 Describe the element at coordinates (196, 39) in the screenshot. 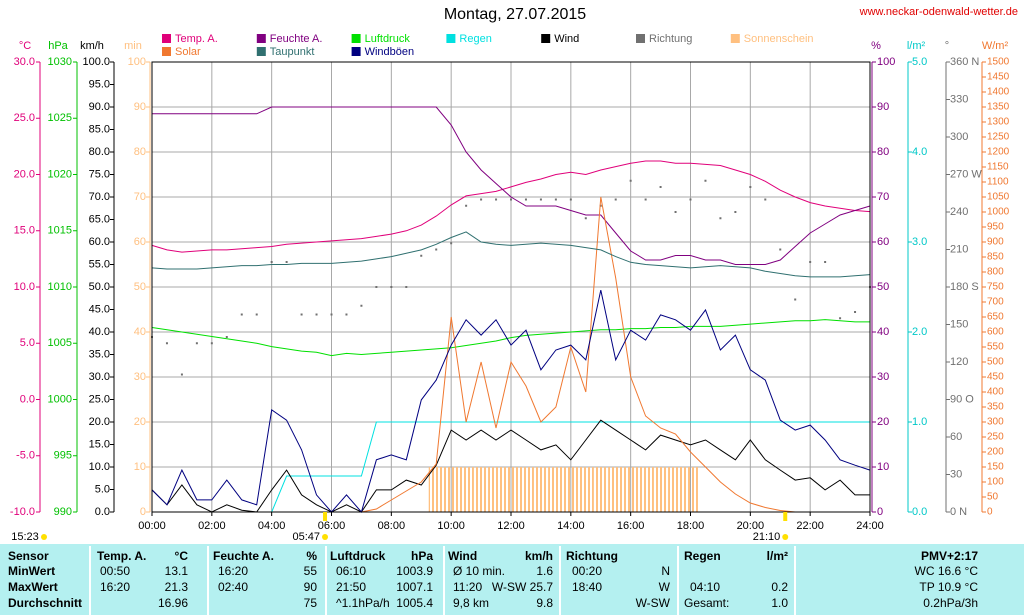

I see `legend-label: Temp. A.` at that location.